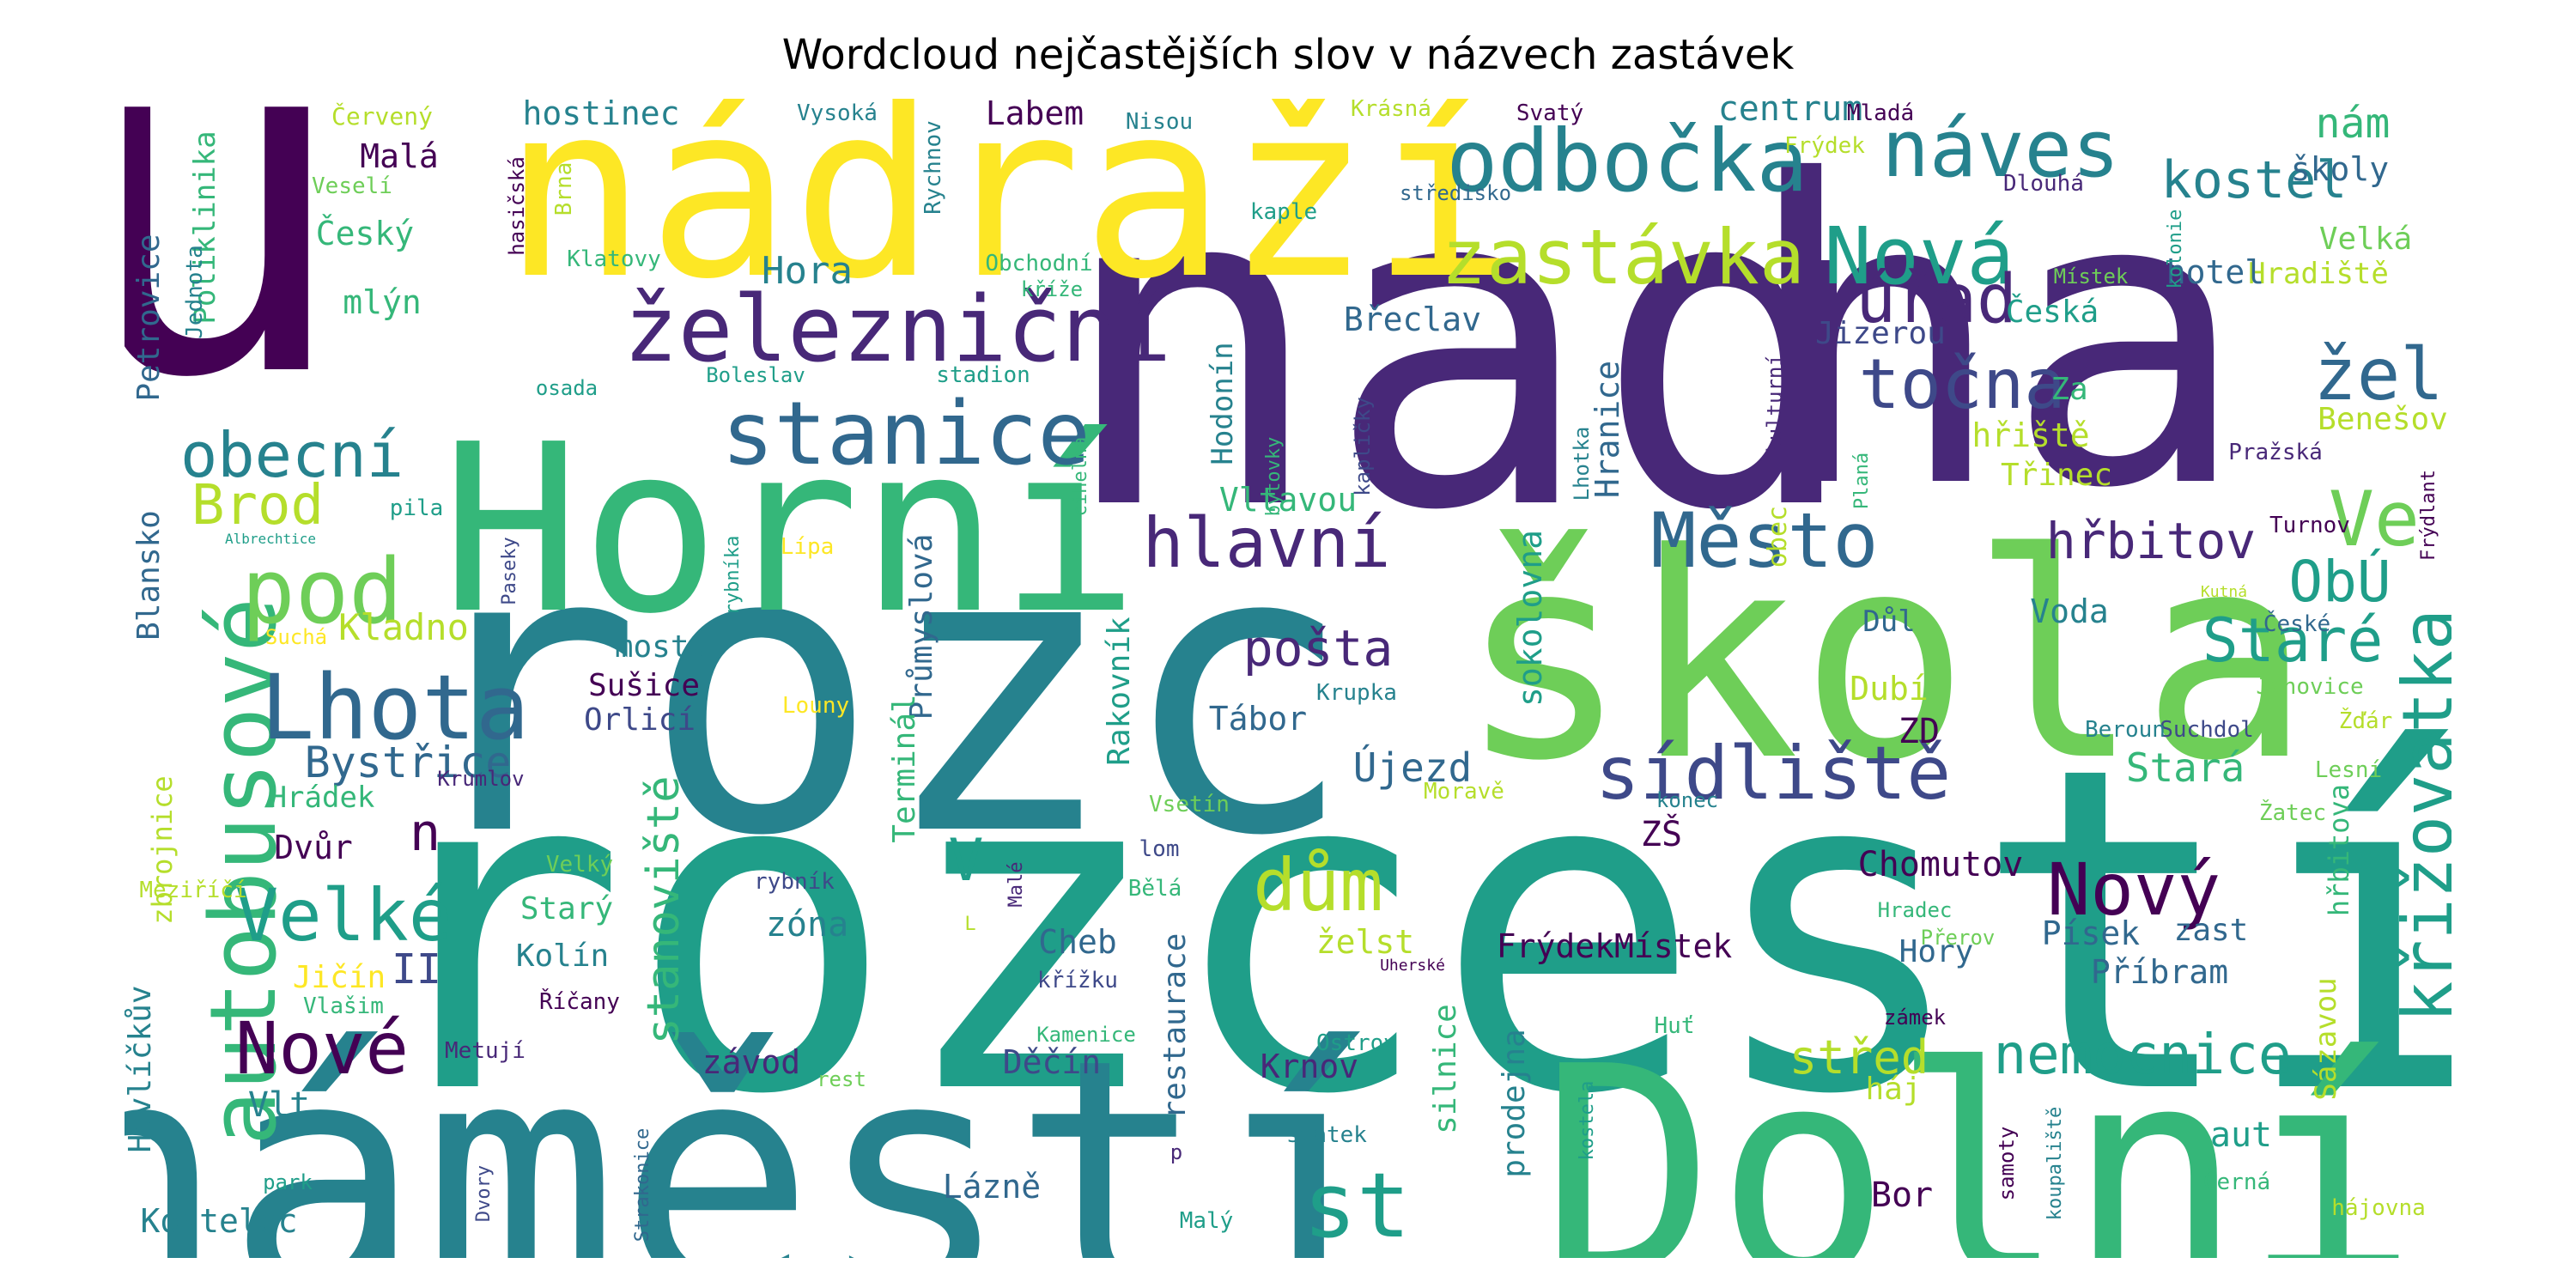  I want to click on cloud-word: II, so click(417, 969).